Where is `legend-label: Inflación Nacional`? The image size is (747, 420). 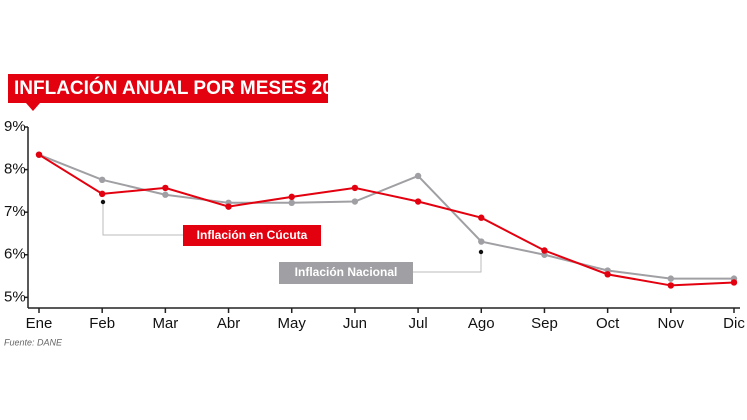
legend-label: Inflación Nacional is located at coordinates (346, 272).